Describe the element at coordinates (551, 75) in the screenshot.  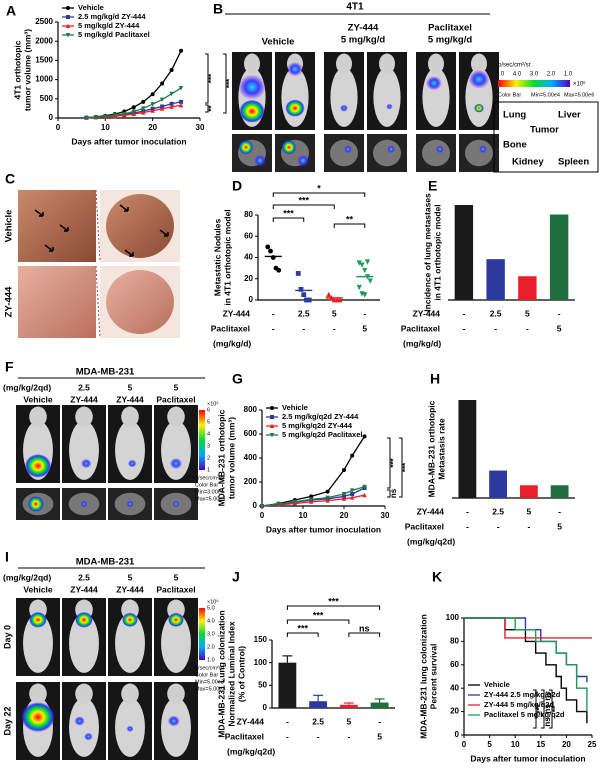
I see `colorbar-tick: 2.0` at that location.